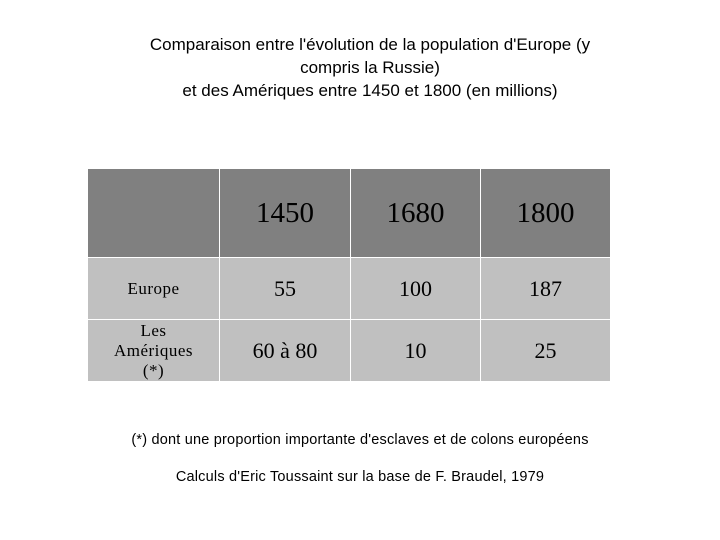 Image resolution: width=720 pixels, height=540 pixels. I want to click on table-row-ameriques: Les Amériques (*) 60 à 80 10 25, so click(349, 350).